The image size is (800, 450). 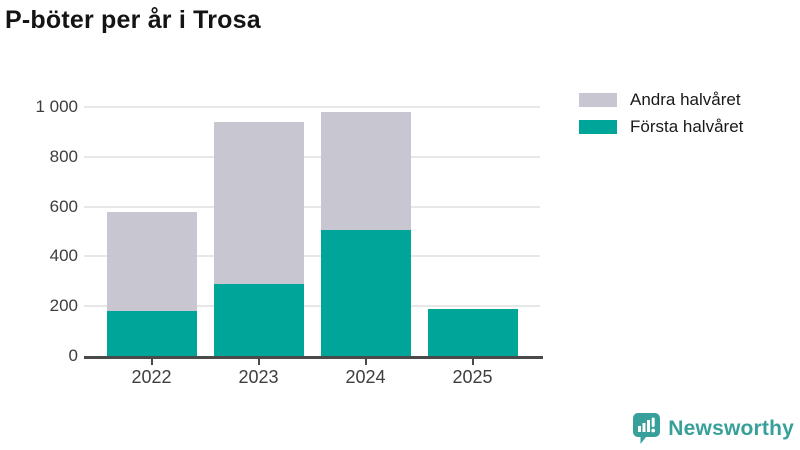 I want to click on bar-segment-2023-andra-halvaret, so click(x=258, y=202).